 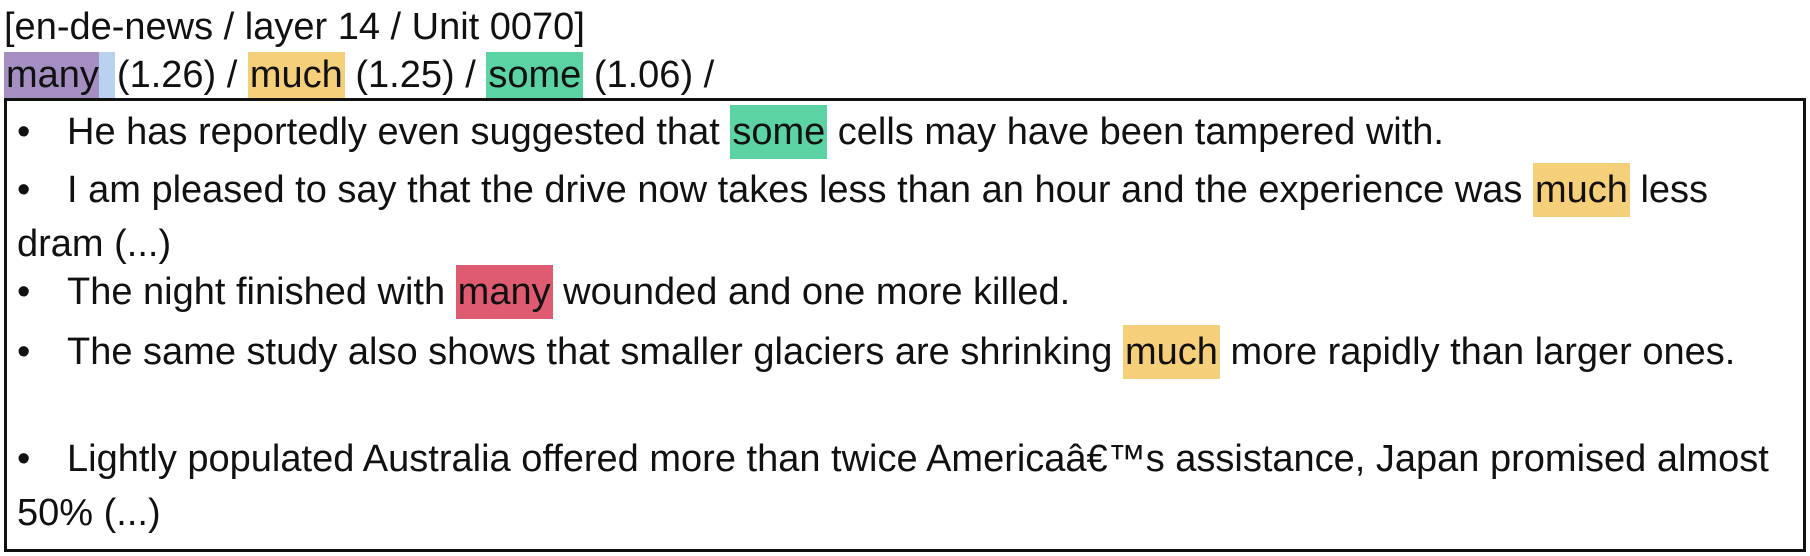 I want to click on sentence-post: cells may have been tampered with., so click(x=1135, y=132).